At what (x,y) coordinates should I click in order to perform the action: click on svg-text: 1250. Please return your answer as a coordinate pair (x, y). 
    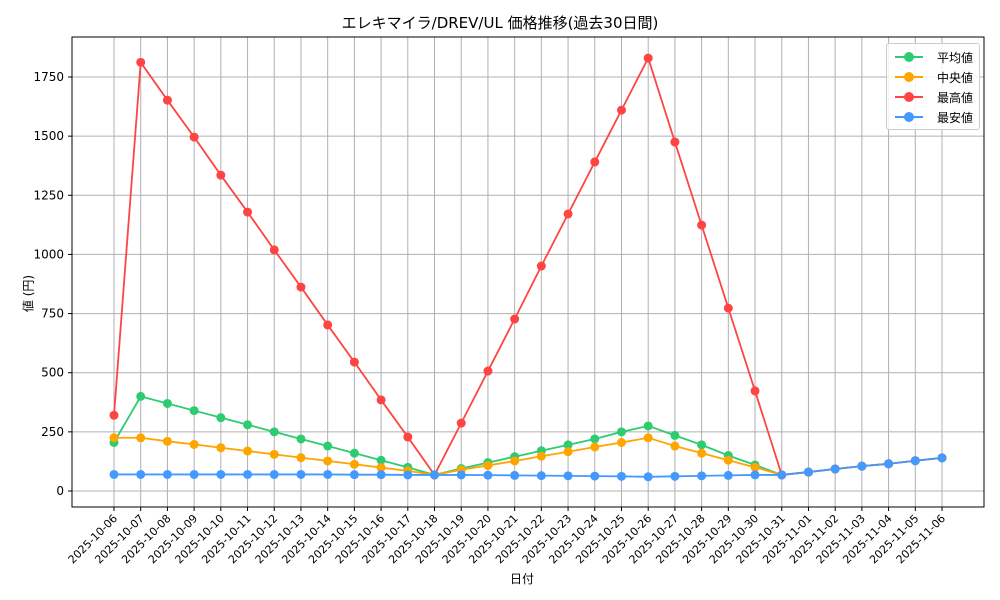
    Looking at the image, I should click on (48, 195).